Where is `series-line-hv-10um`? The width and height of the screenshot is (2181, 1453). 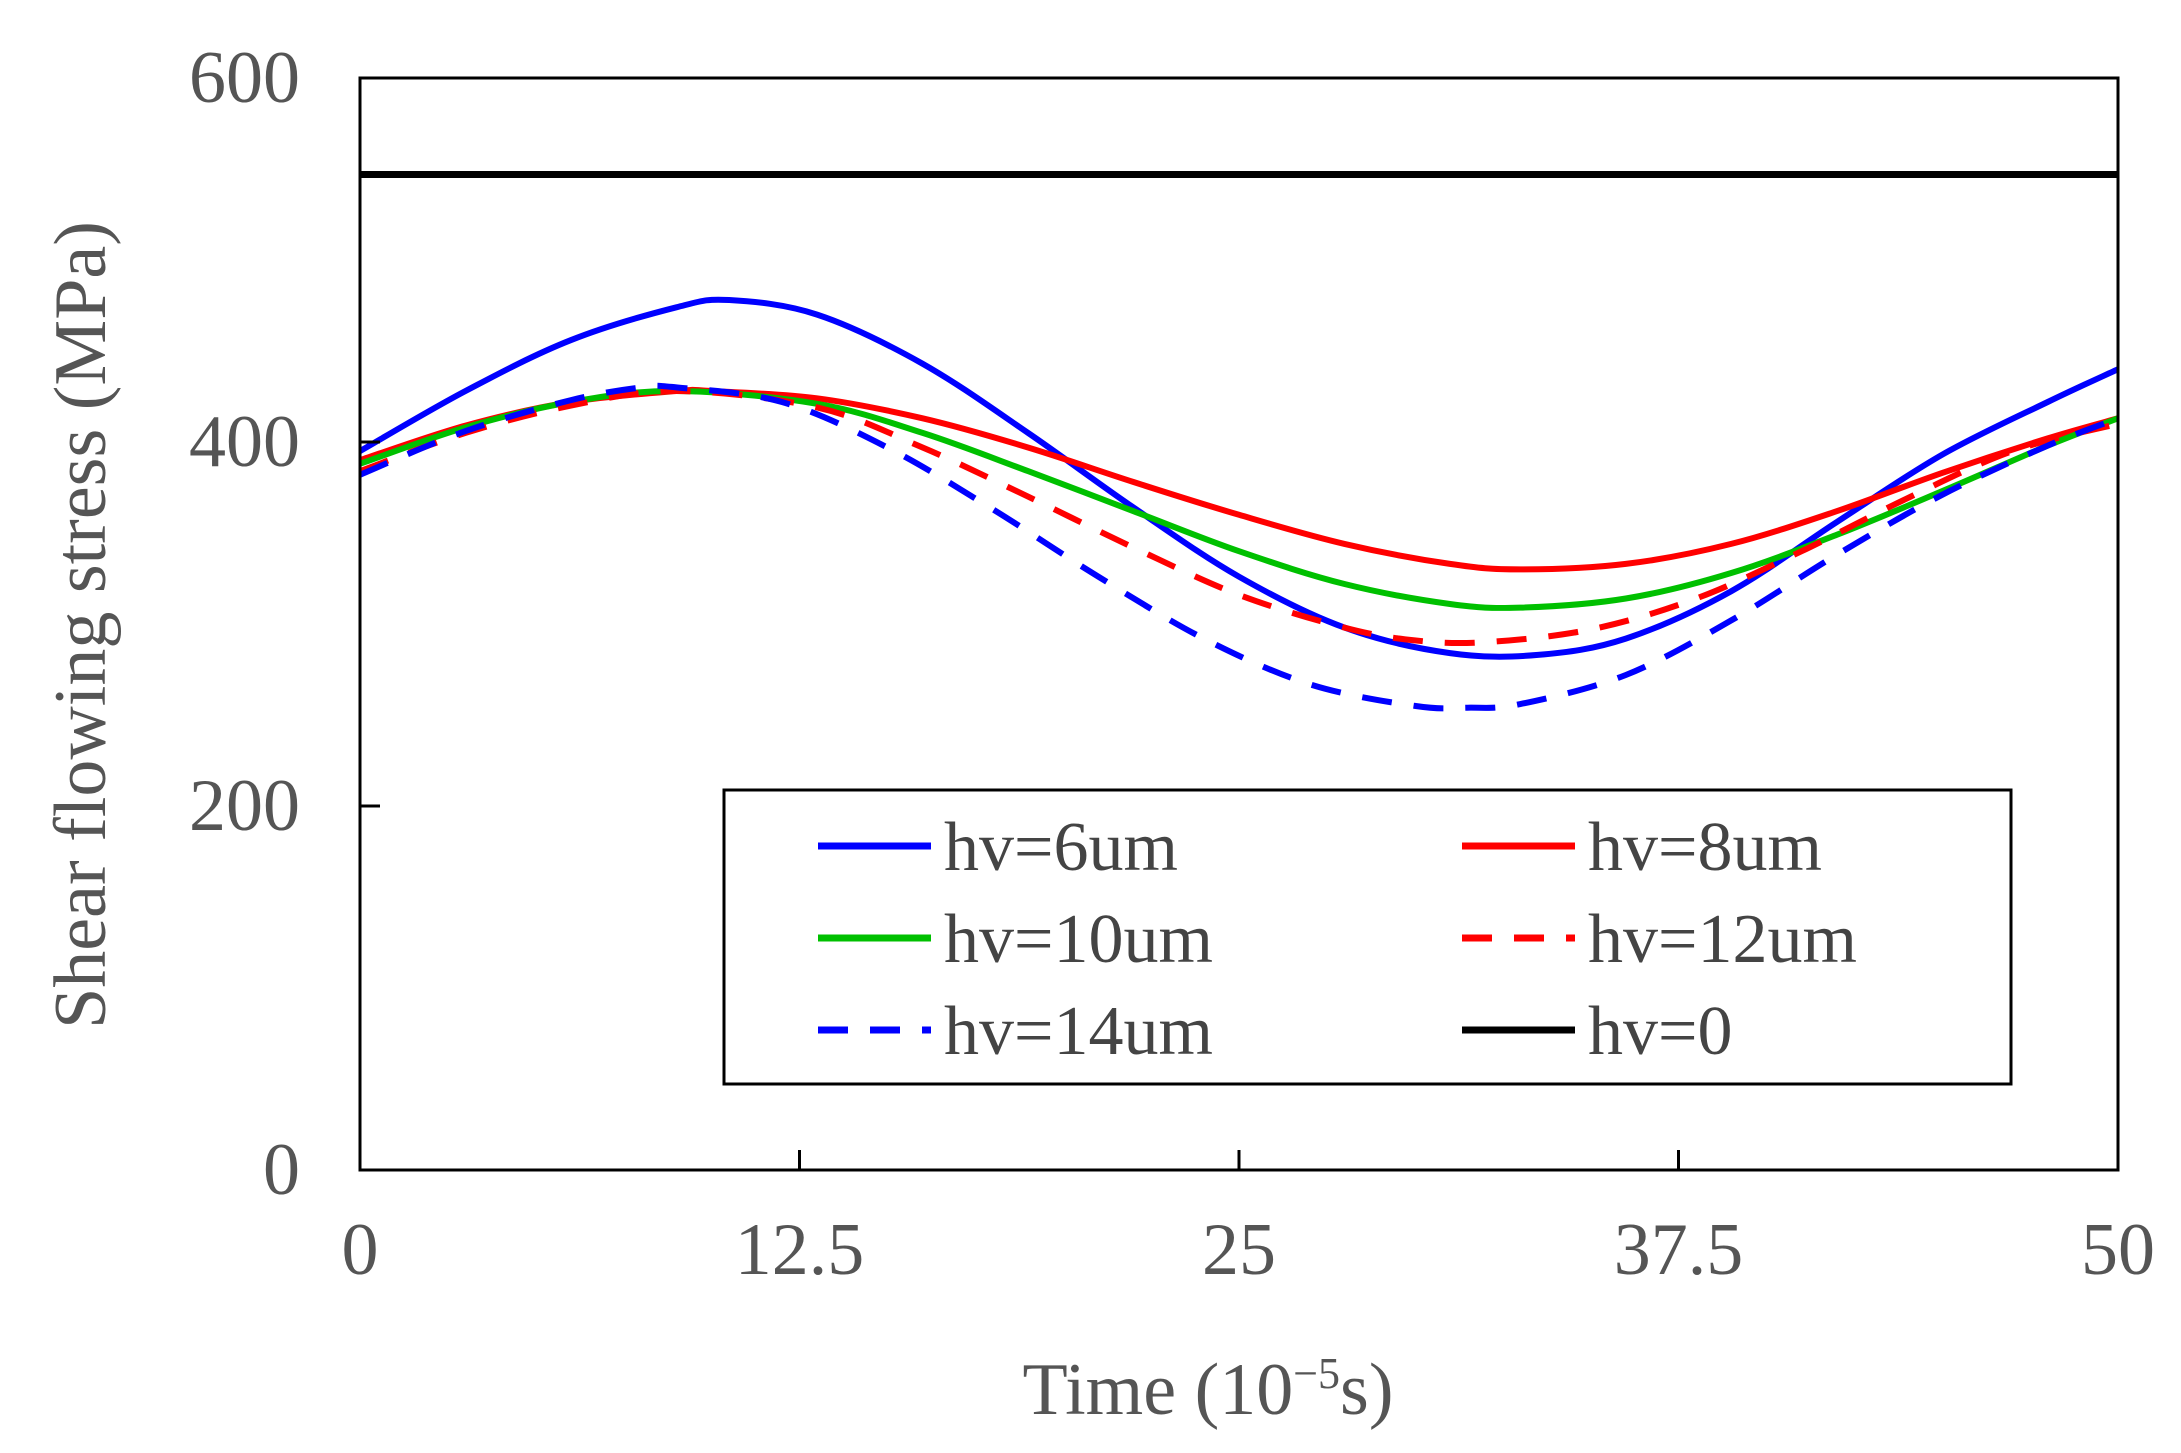
series-line-hv-10um is located at coordinates (1239, 499).